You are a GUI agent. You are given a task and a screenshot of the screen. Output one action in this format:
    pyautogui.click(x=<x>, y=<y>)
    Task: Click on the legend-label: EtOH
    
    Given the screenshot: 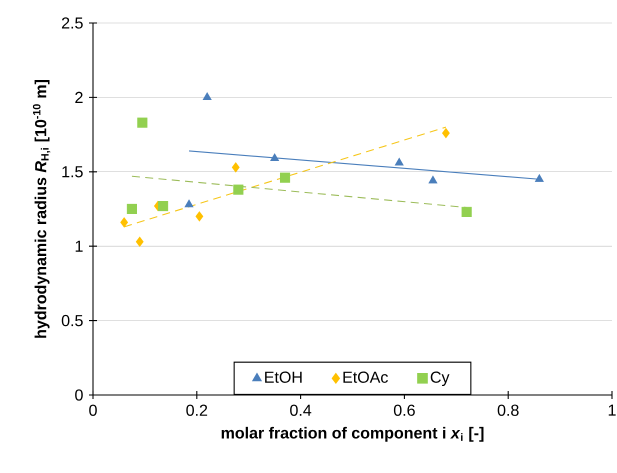 What is the action you would take?
    pyautogui.click(x=283, y=377)
    